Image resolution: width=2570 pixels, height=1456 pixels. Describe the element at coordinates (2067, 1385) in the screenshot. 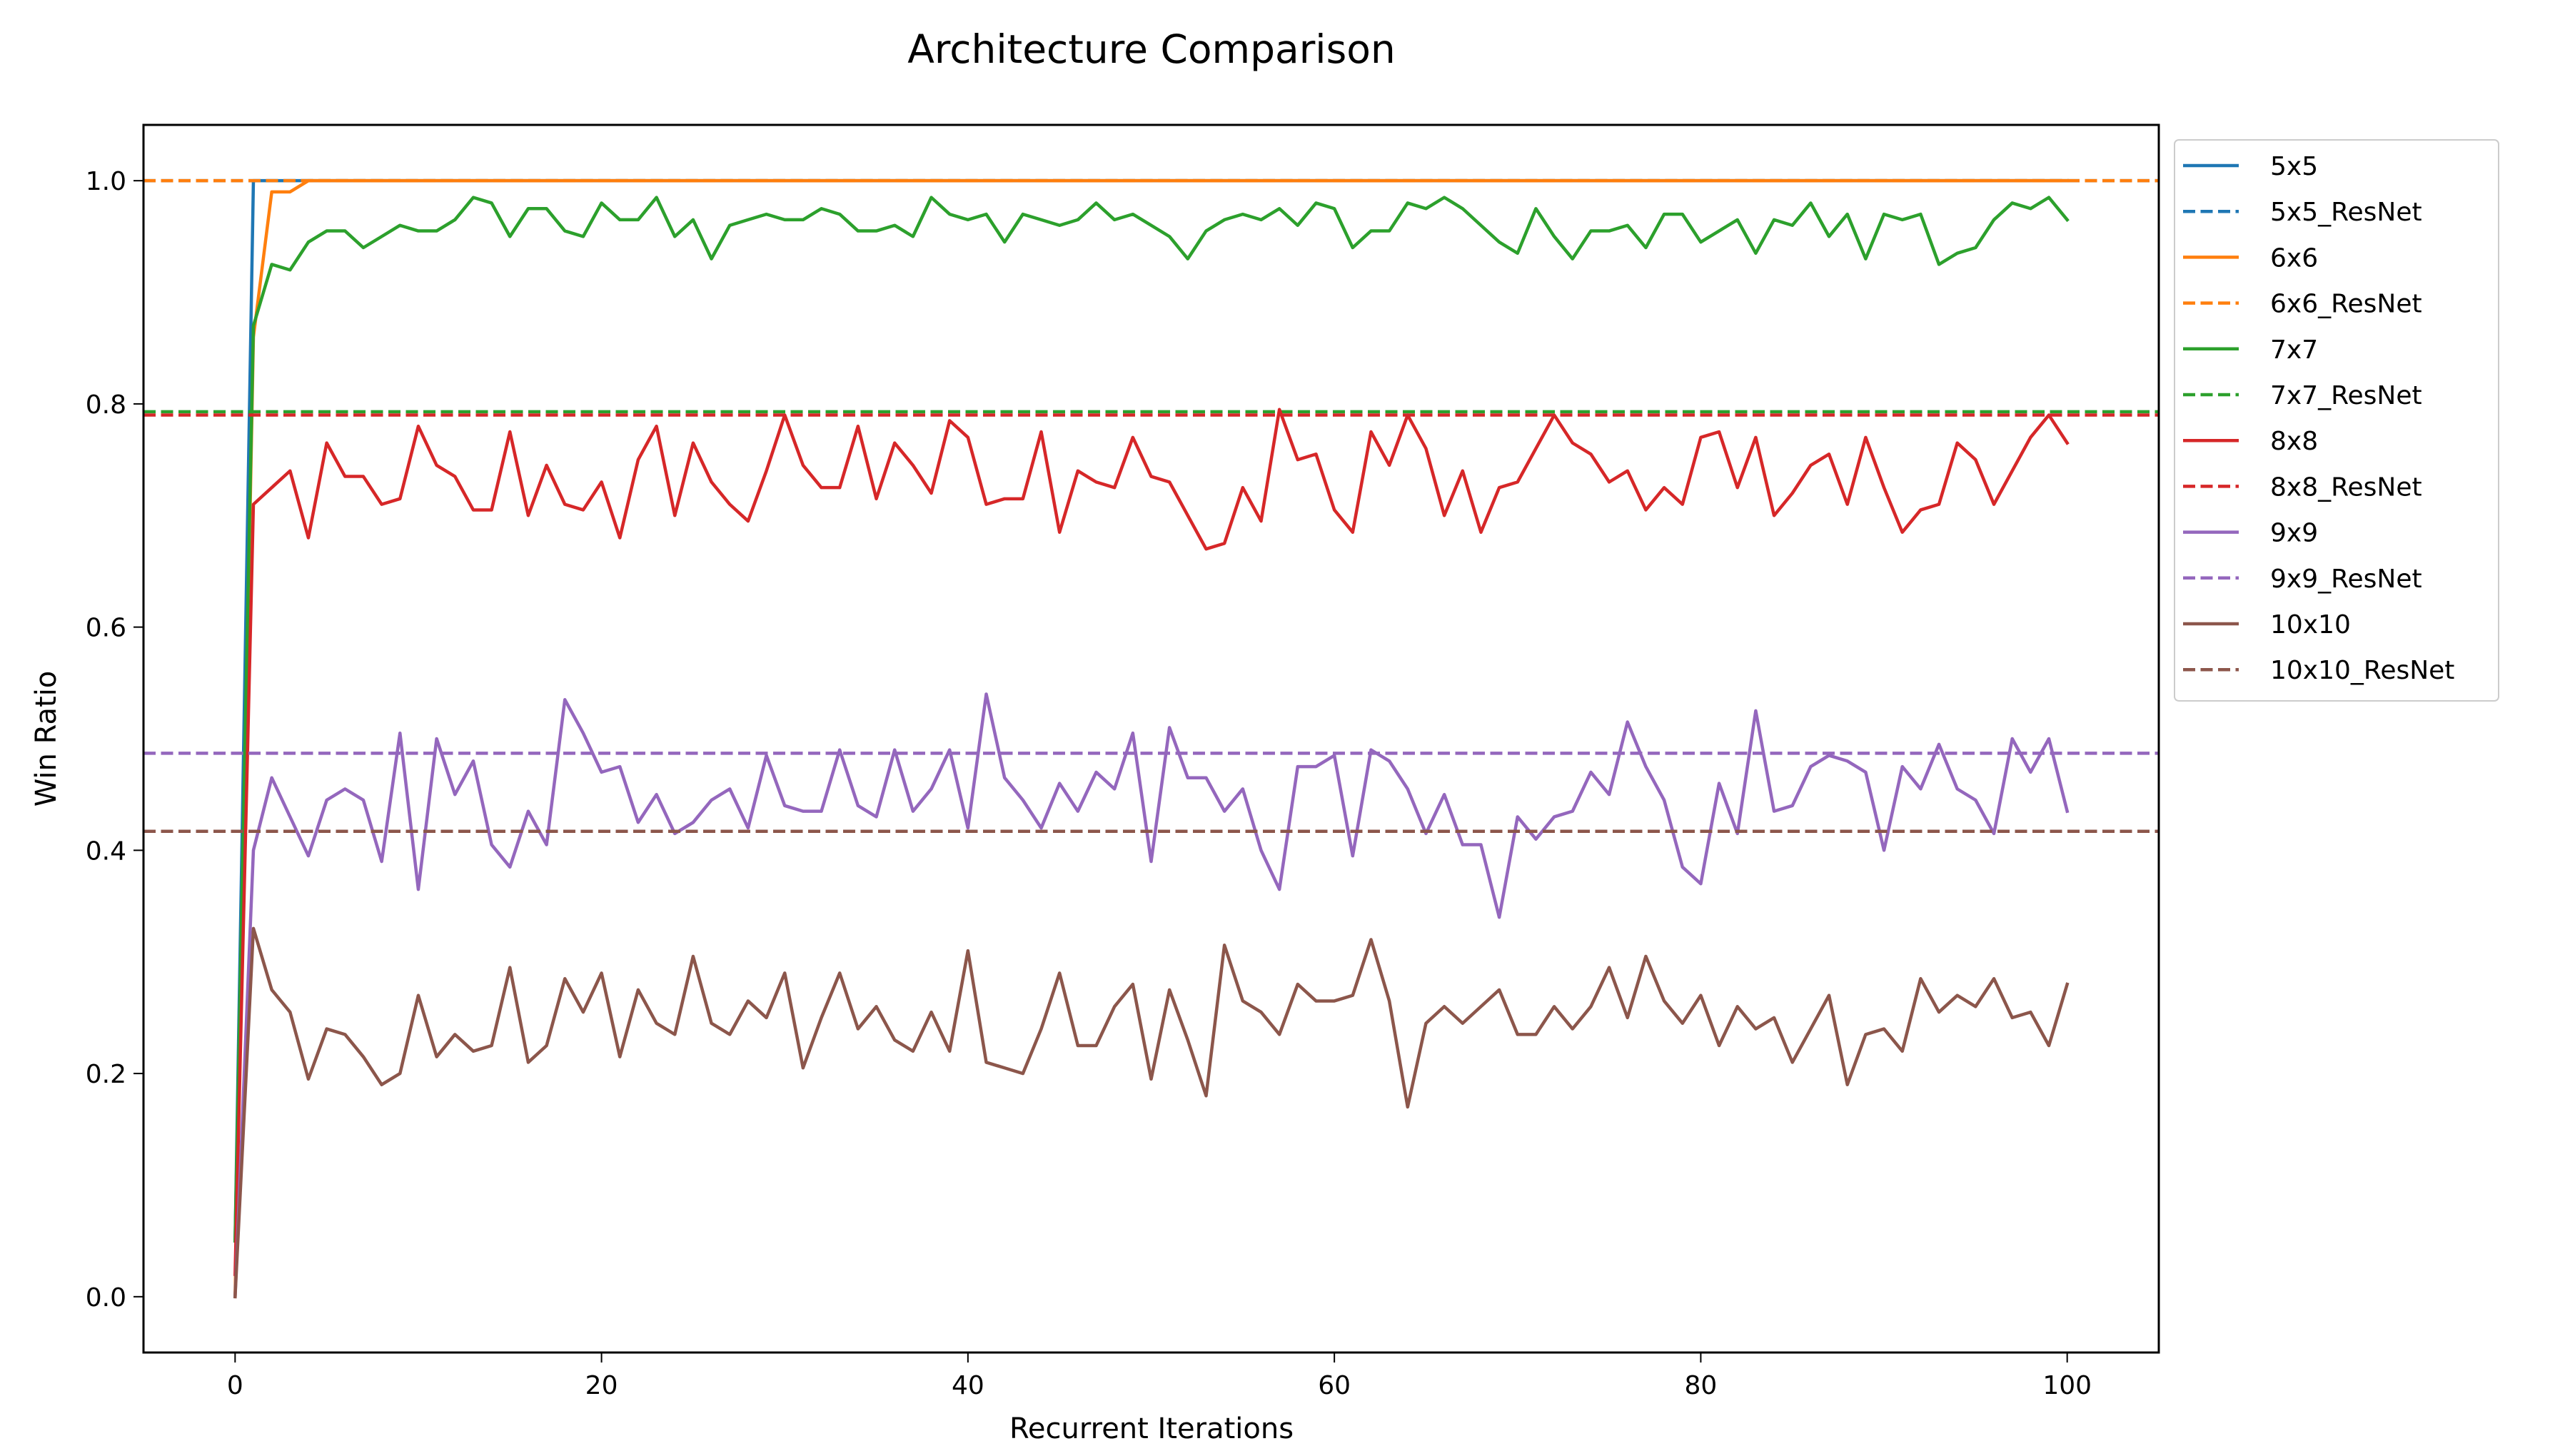

I see `x-tick-label: 100` at that location.